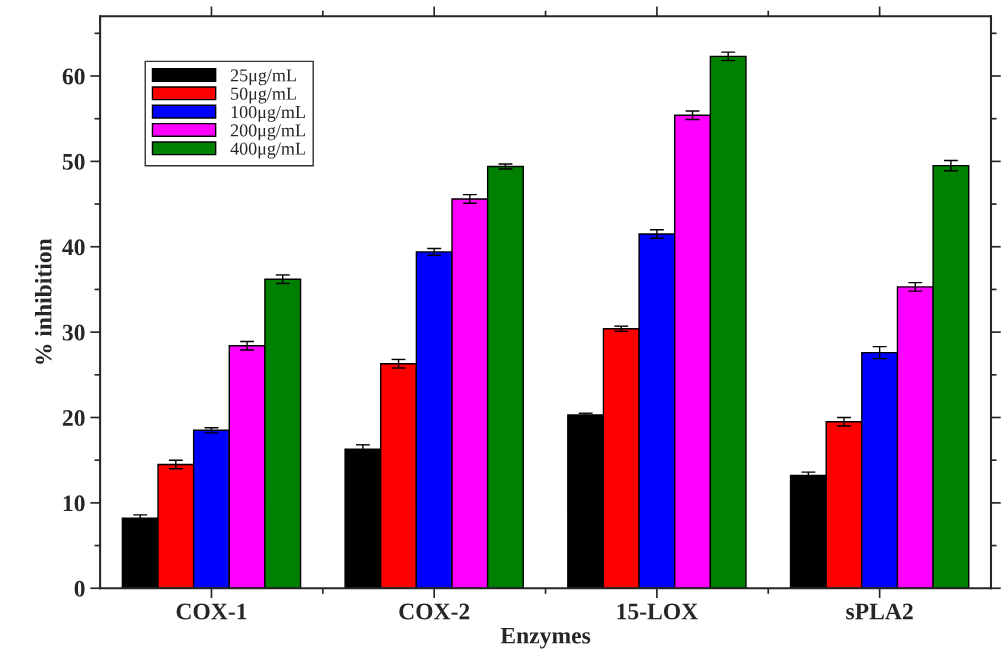  Describe the element at coordinates (73, 247) in the screenshot. I see `y-tick-label: 40` at that location.